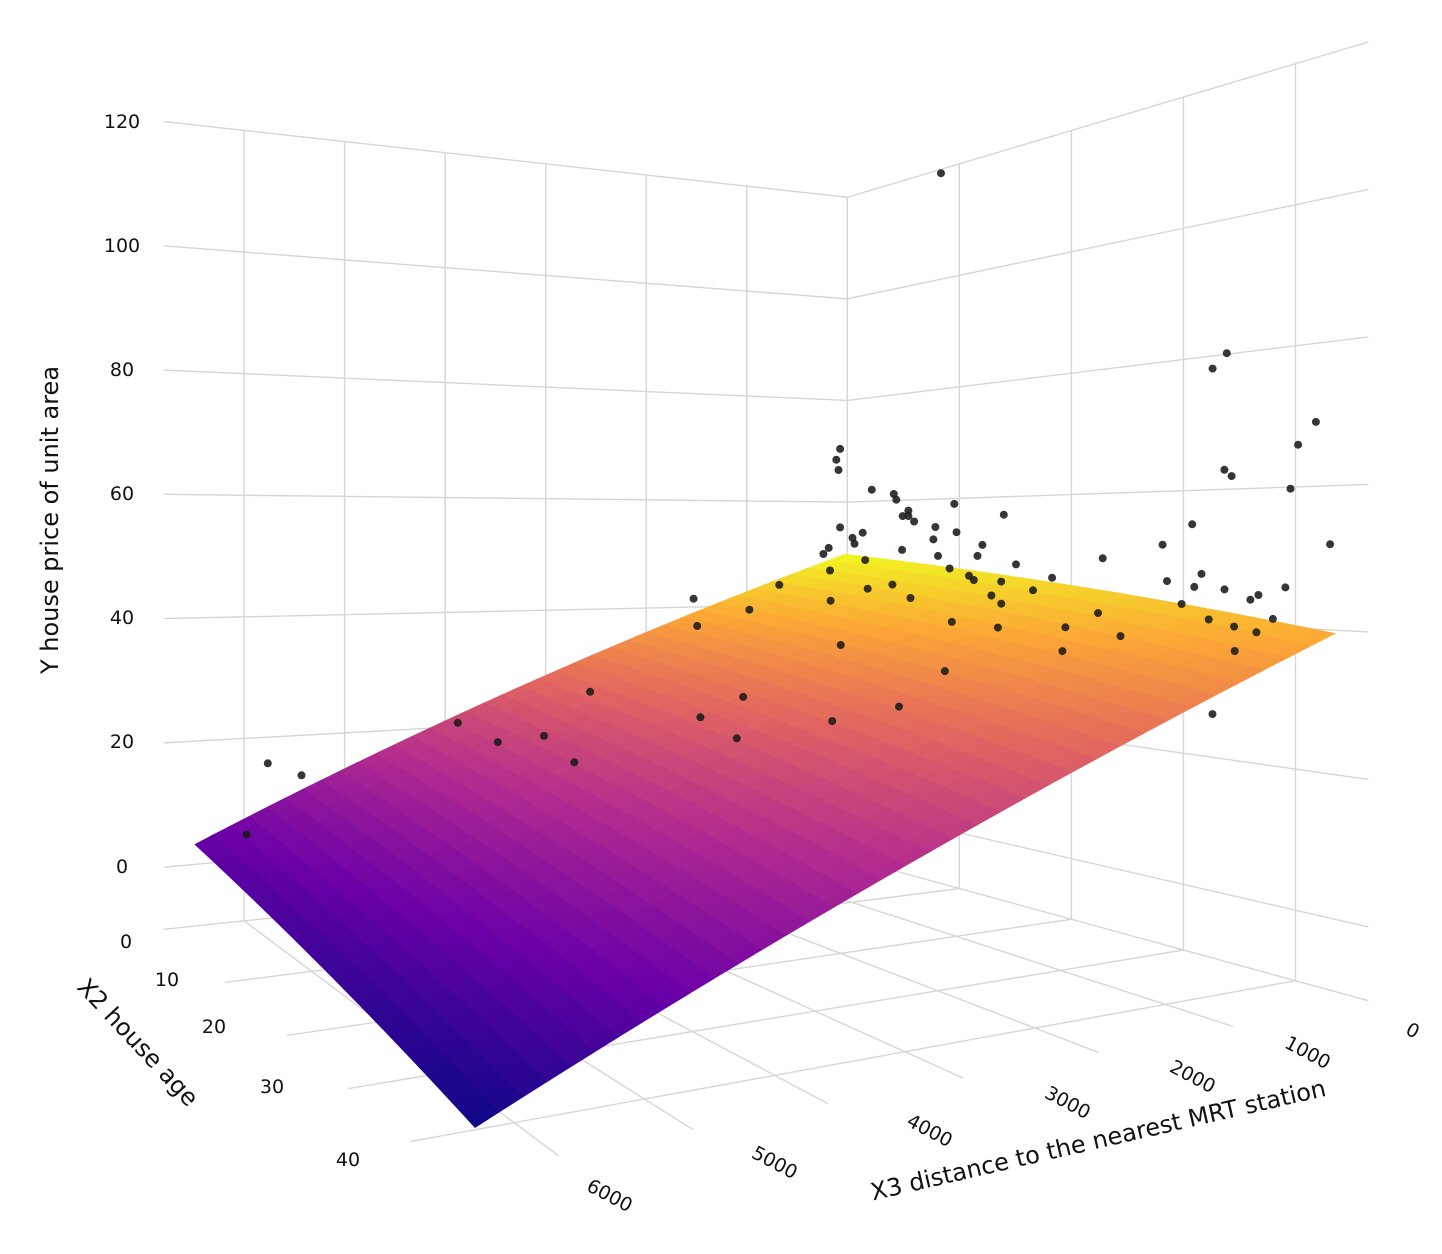 This screenshot has height=1254, width=1442. Describe the element at coordinates (122, 246) in the screenshot. I see `z-tick-label: 100` at that location.